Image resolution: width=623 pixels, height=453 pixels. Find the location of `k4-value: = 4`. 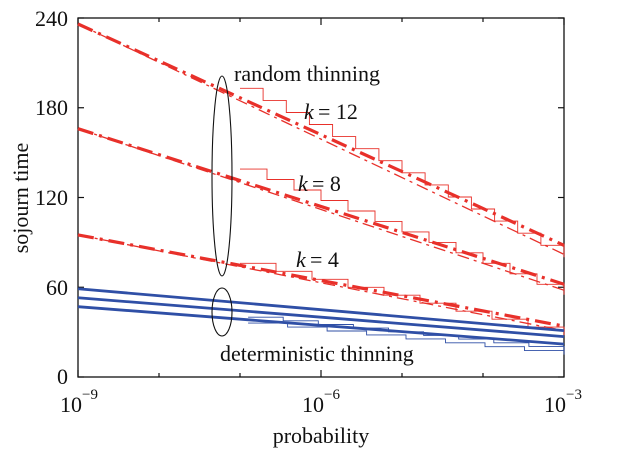

k4-value: = 4 is located at coordinates (324, 259).